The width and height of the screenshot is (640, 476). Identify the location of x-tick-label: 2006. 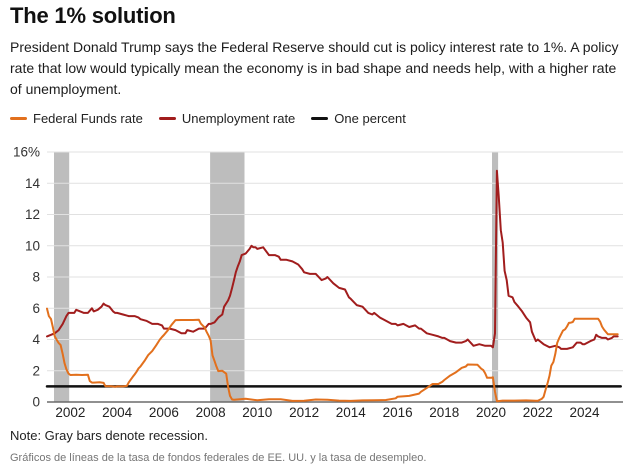
(164, 412).